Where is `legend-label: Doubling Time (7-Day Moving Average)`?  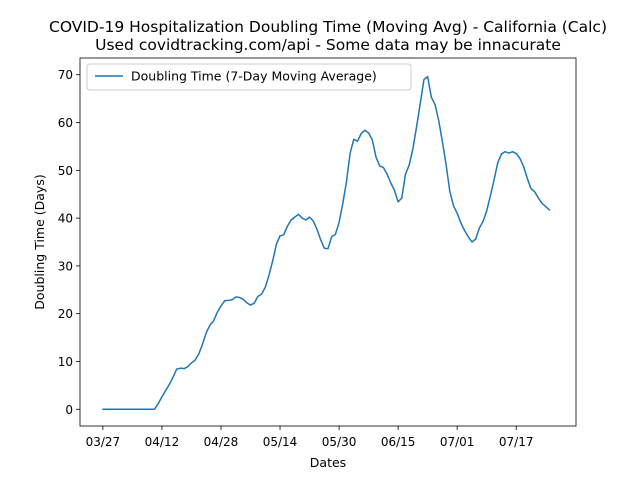
legend-label: Doubling Time (7-Day Moving Average) is located at coordinates (254, 76).